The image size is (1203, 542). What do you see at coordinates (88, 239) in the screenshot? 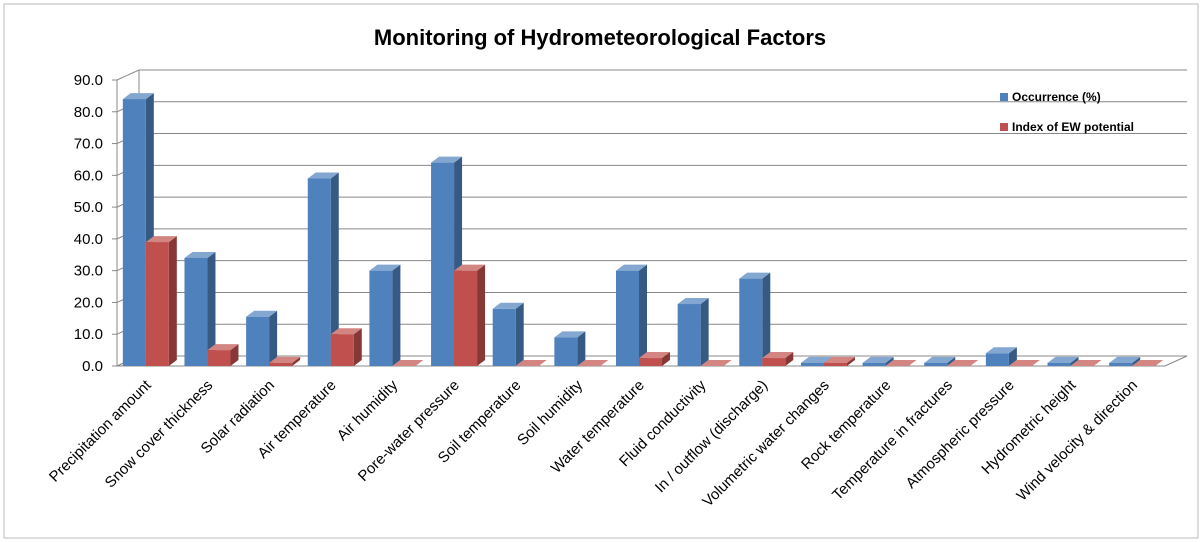
I see `y-tick-label: 40.0` at bounding box center [88, 239].